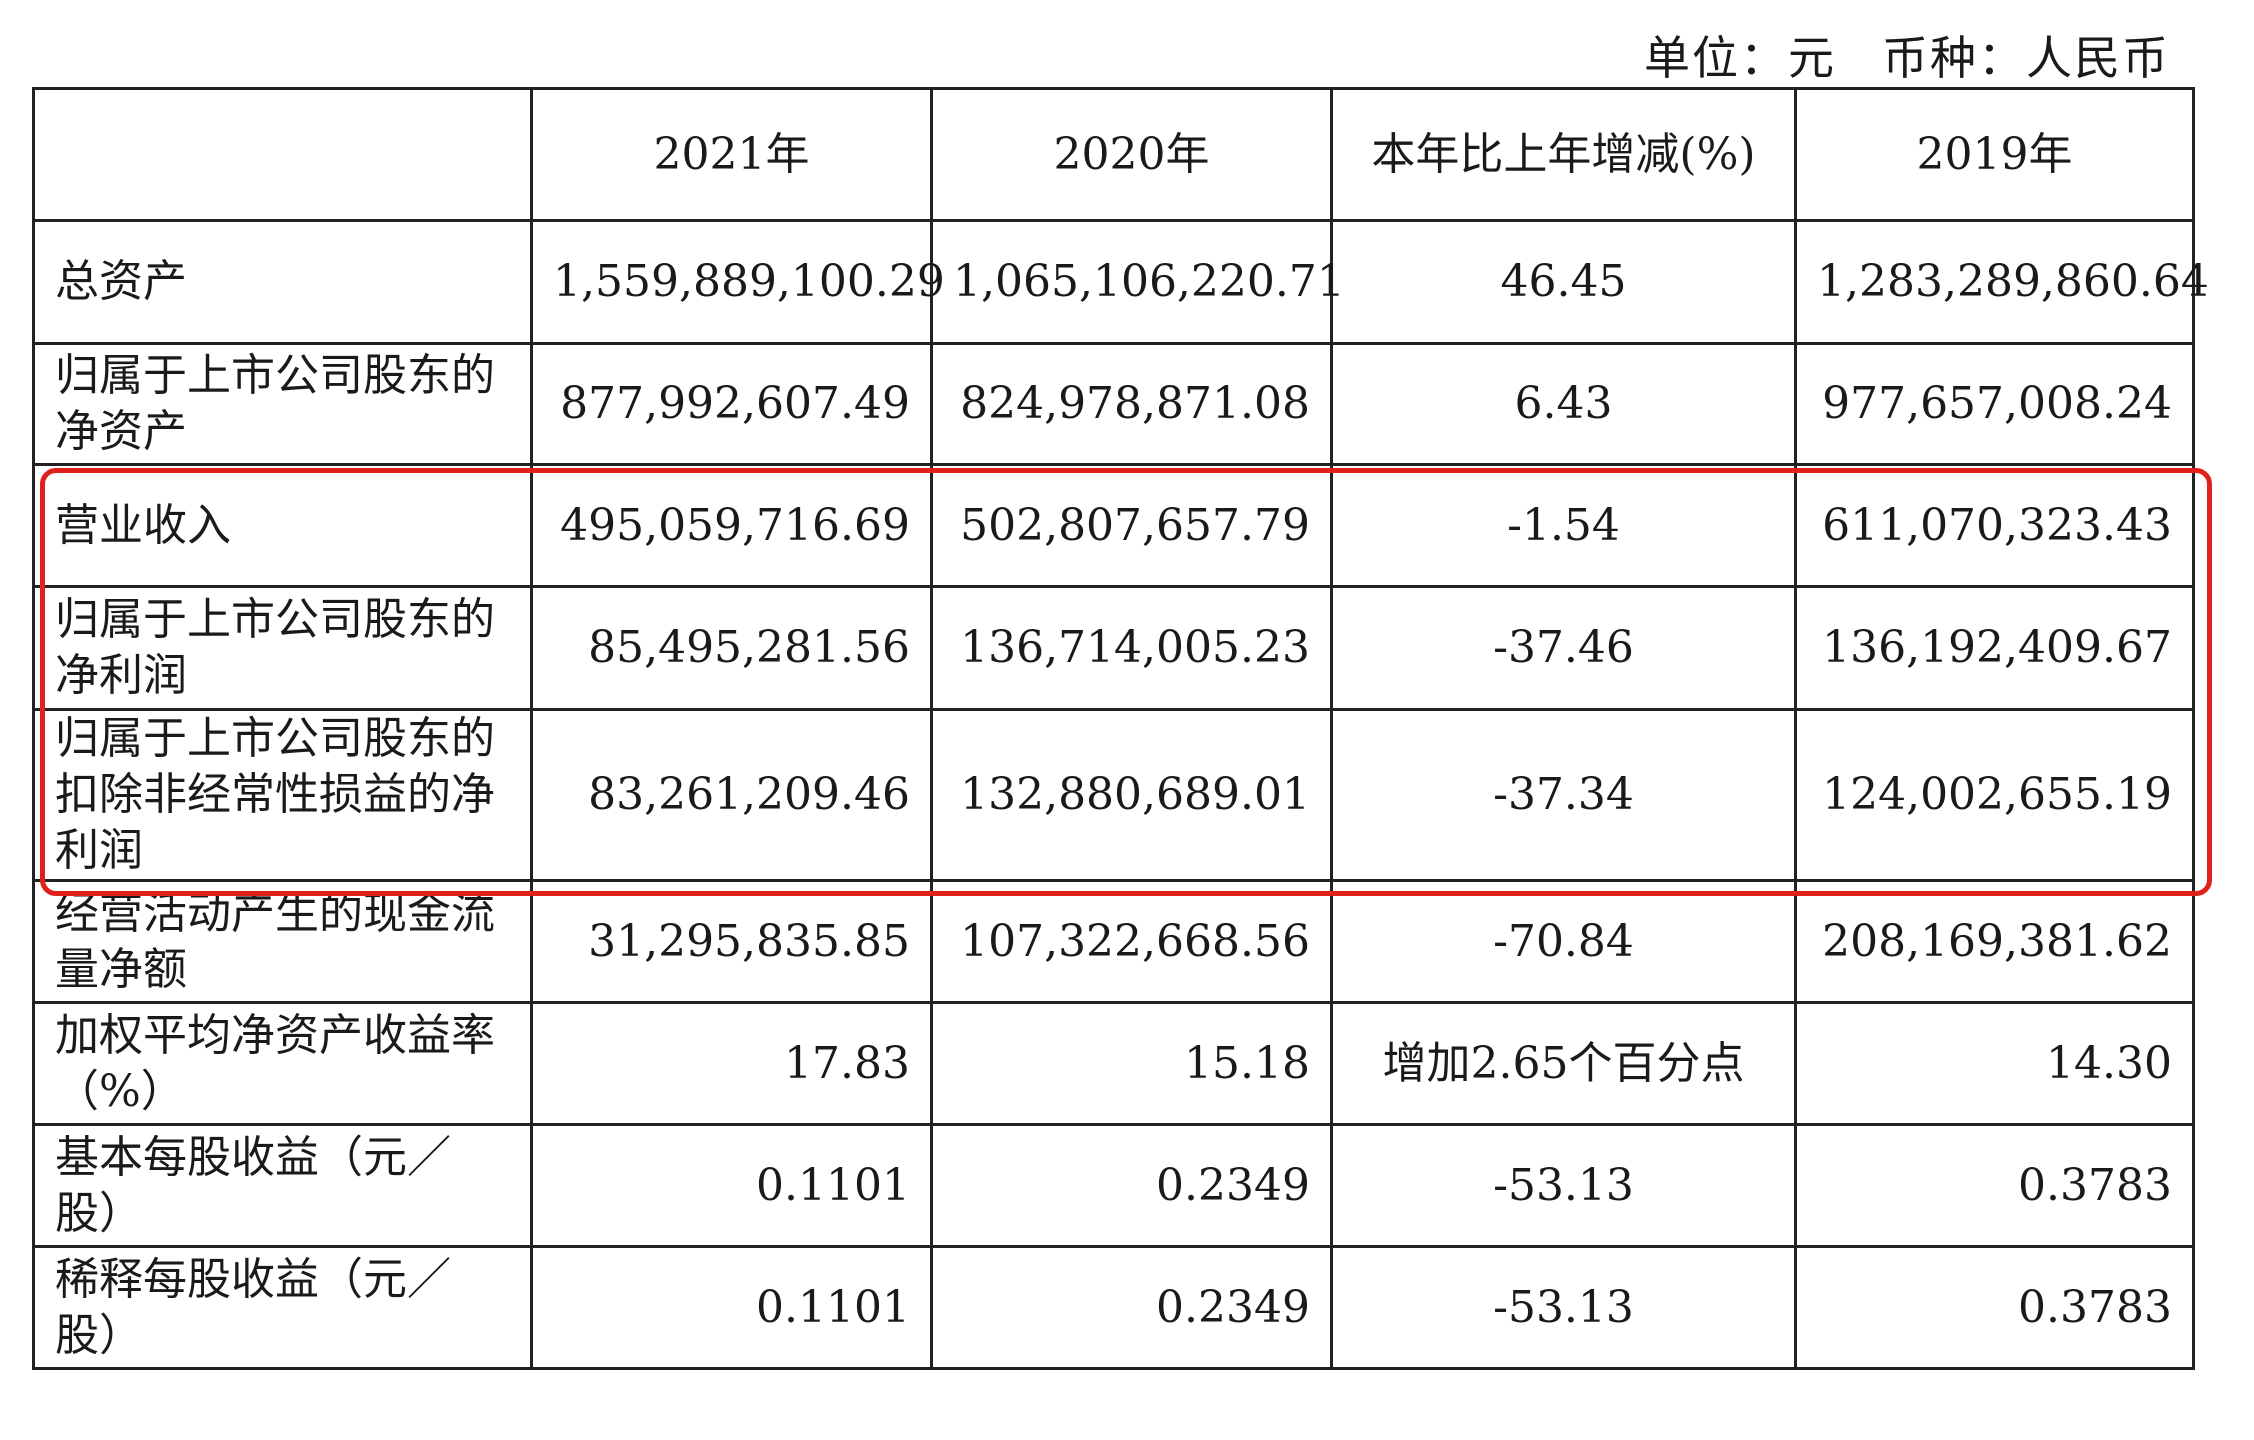  What do you see at coordinates (1995, 282) in the screenshot?
I see `cell-2019: 1,283,289,860.64` at bounding box center [1995, 282].